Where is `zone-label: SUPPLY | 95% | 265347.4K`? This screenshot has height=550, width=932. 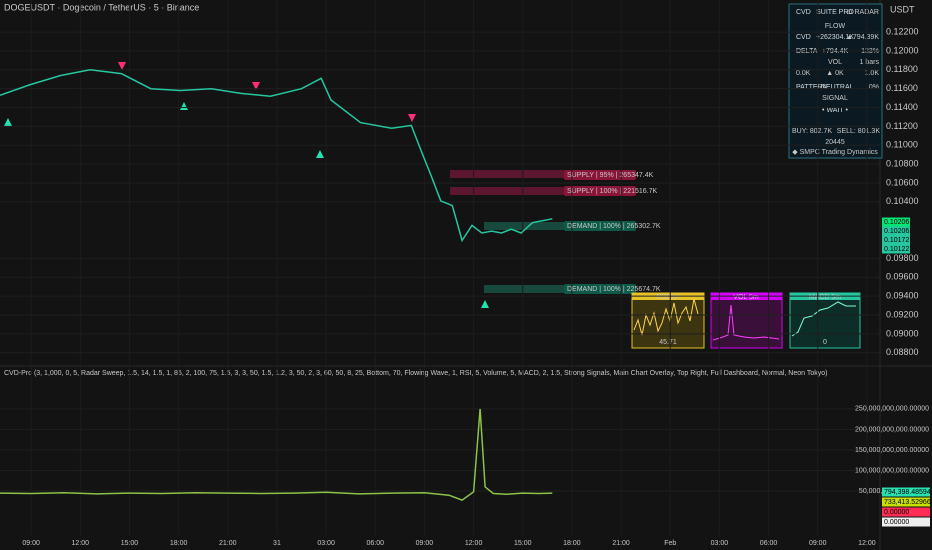 zone-label: SUPPLY | 95% | 265347.4K is located at coordinates (610, 175).